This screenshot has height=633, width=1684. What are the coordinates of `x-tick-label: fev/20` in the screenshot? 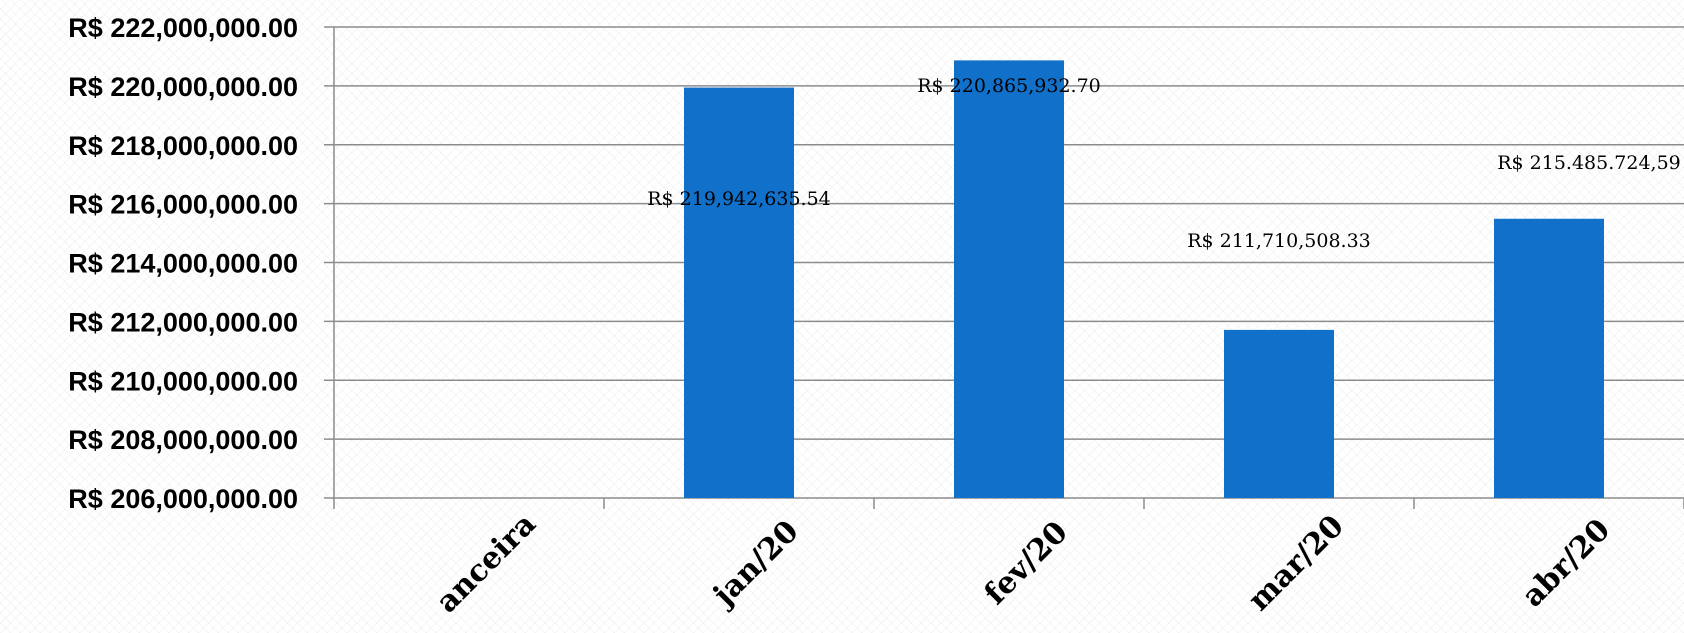 It's located at (1026, 563).